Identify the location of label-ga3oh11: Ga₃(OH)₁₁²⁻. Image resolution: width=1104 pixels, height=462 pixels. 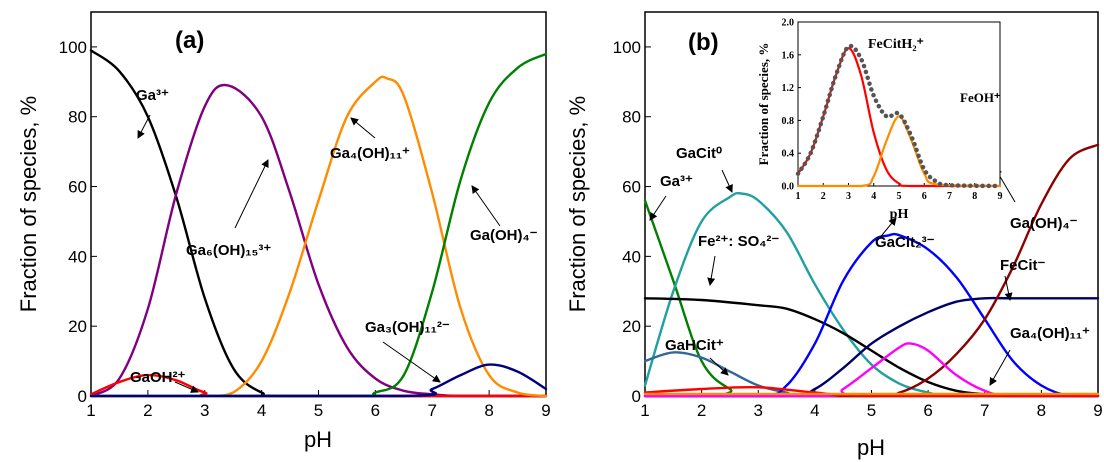
(407, 327).